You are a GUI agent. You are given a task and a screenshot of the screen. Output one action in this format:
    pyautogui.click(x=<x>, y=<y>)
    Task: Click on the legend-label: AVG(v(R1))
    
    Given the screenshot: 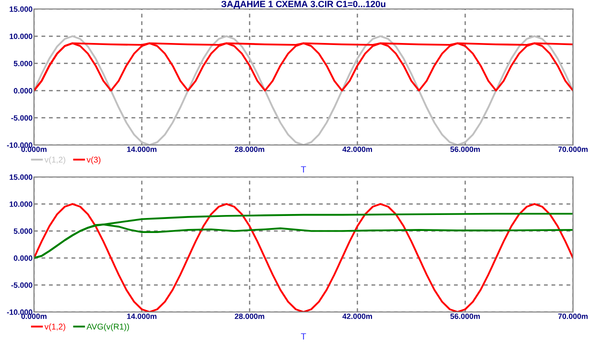 What is the action you would take?
    pyautogui.click(x=107, y=327)
    